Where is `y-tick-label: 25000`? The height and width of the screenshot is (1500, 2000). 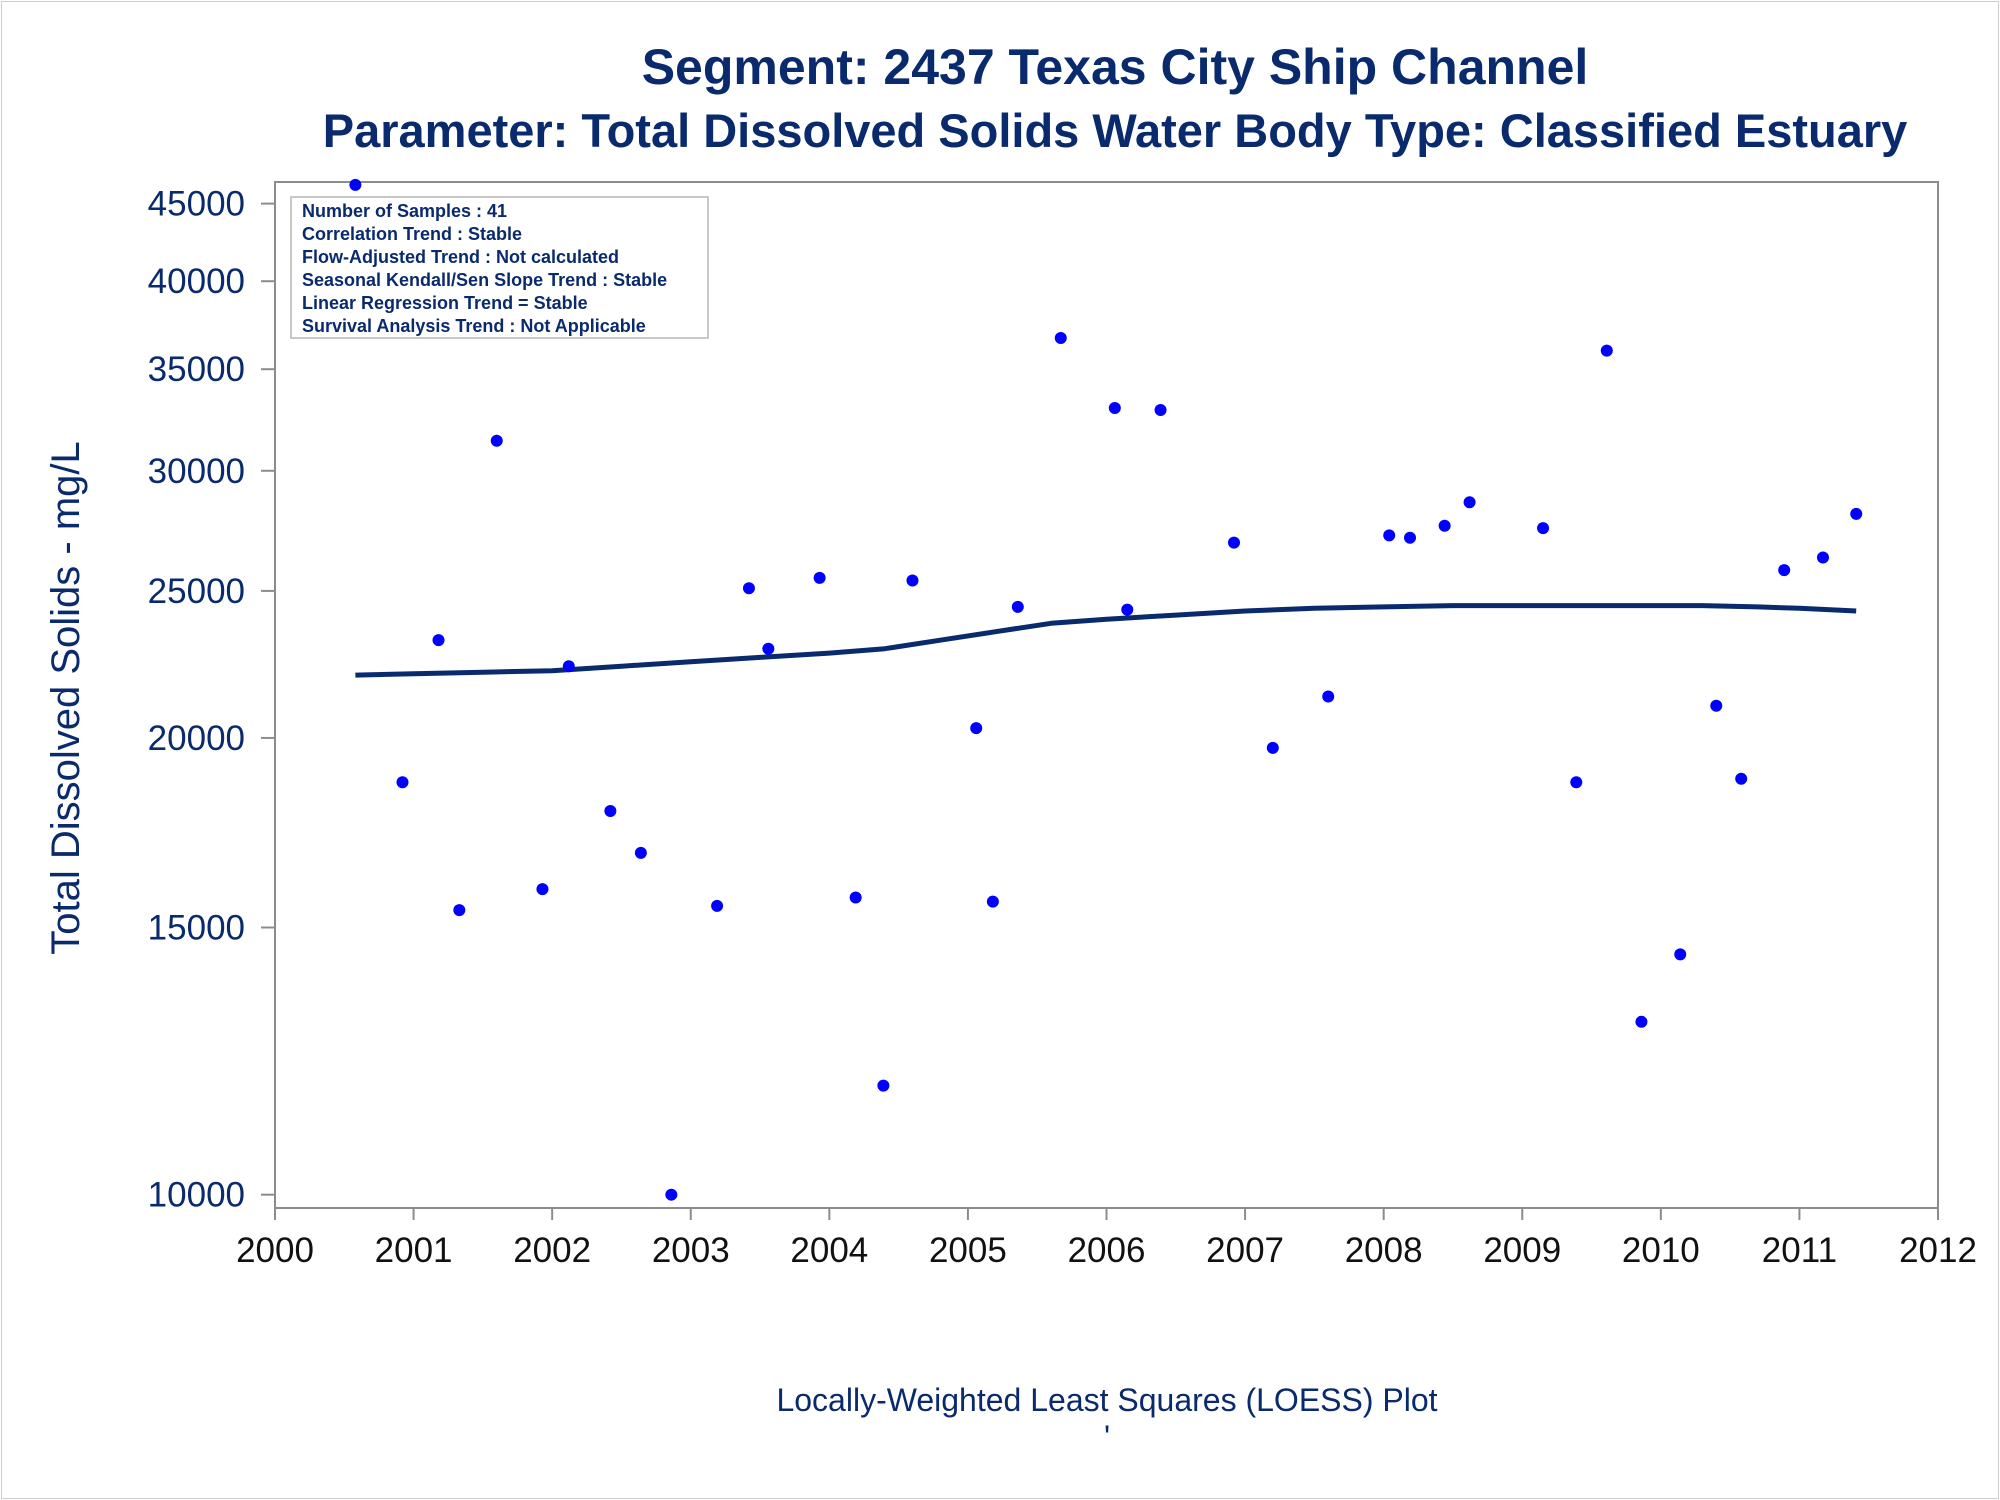
y-tick-label: 25000 is located at coordinates (196, 591).